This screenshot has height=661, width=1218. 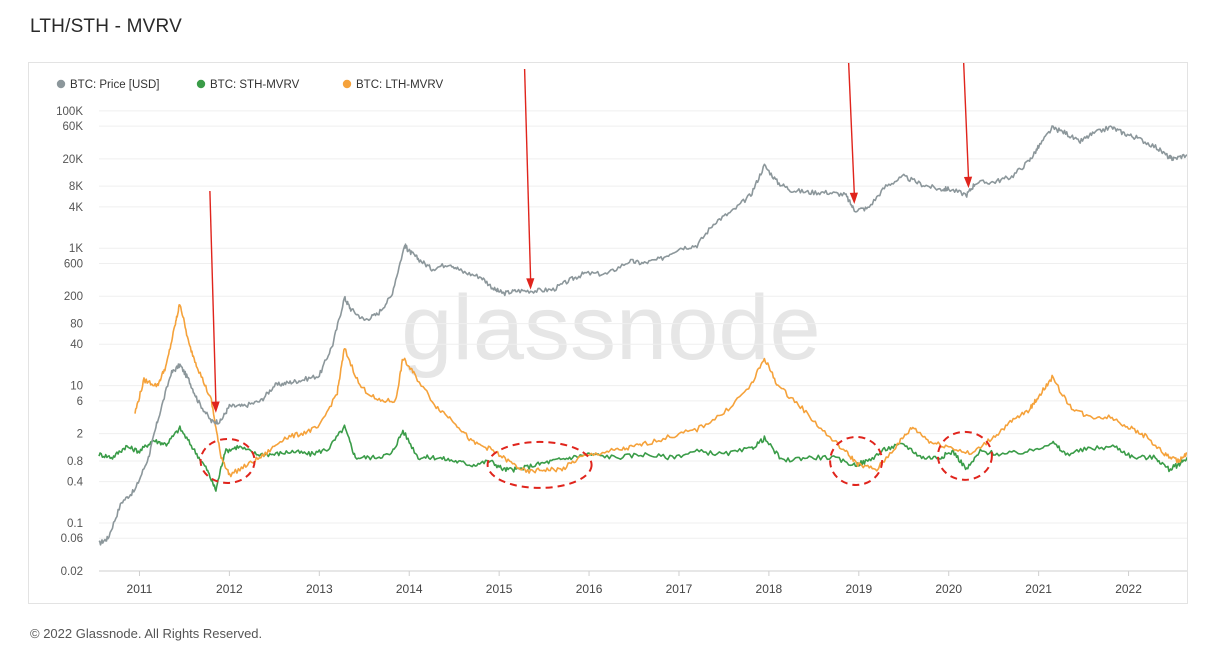 I want to click on y-tick-label: 600, so click(x=73, y=264).